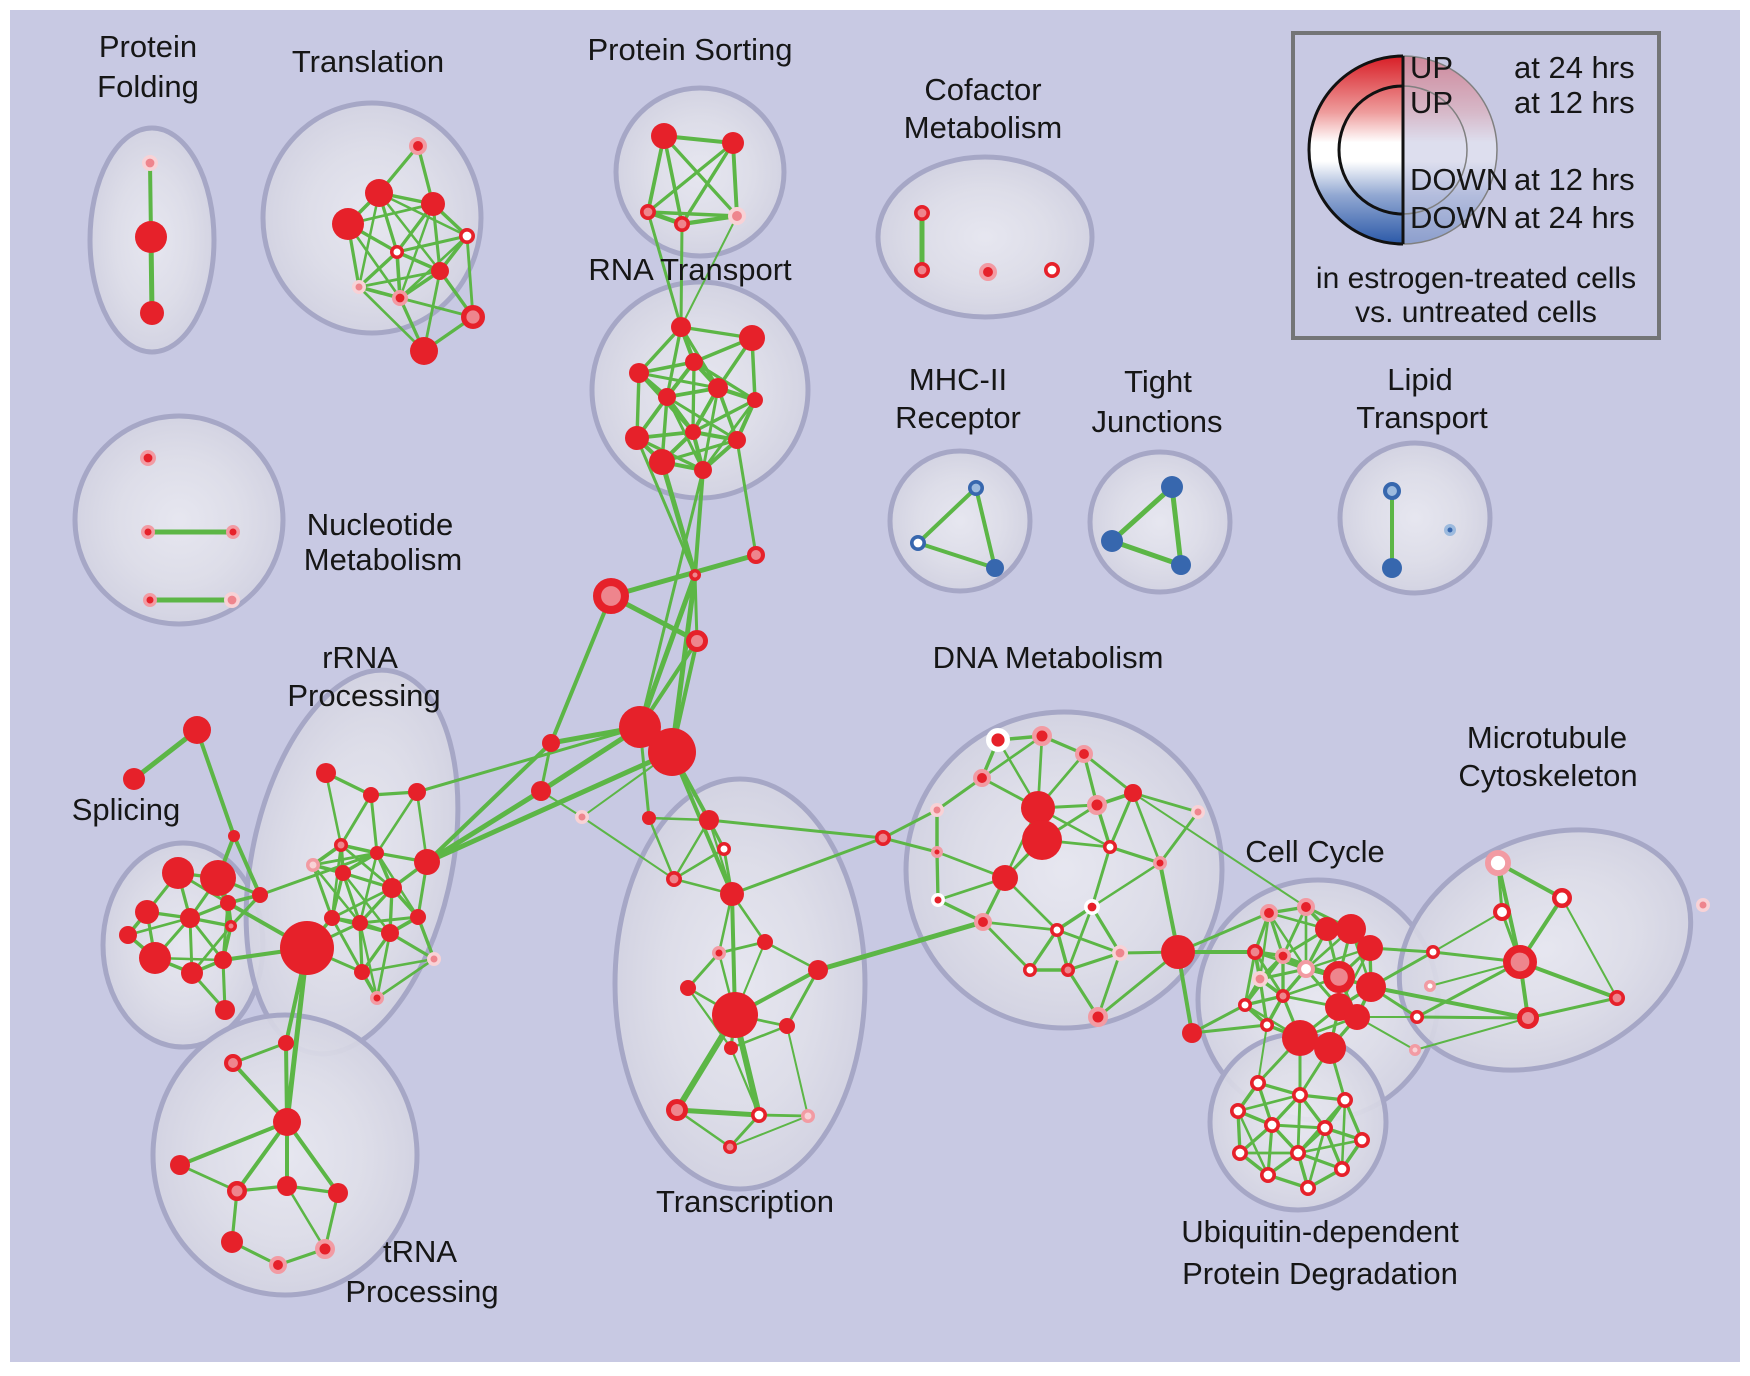  Describe the element at coordinates (1545, 950) in the screenshot. I see `cluster-ellipse-mt` at that location.